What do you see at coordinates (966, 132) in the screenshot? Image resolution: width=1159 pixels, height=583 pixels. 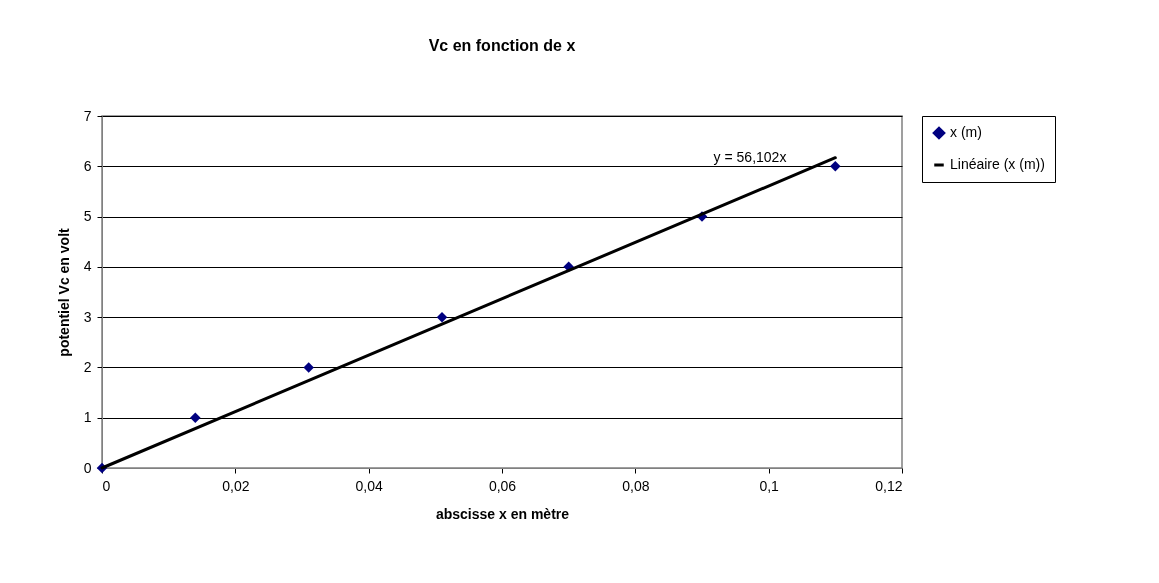 I see `legend-label: x (m)` at bounding box center [966, 132].